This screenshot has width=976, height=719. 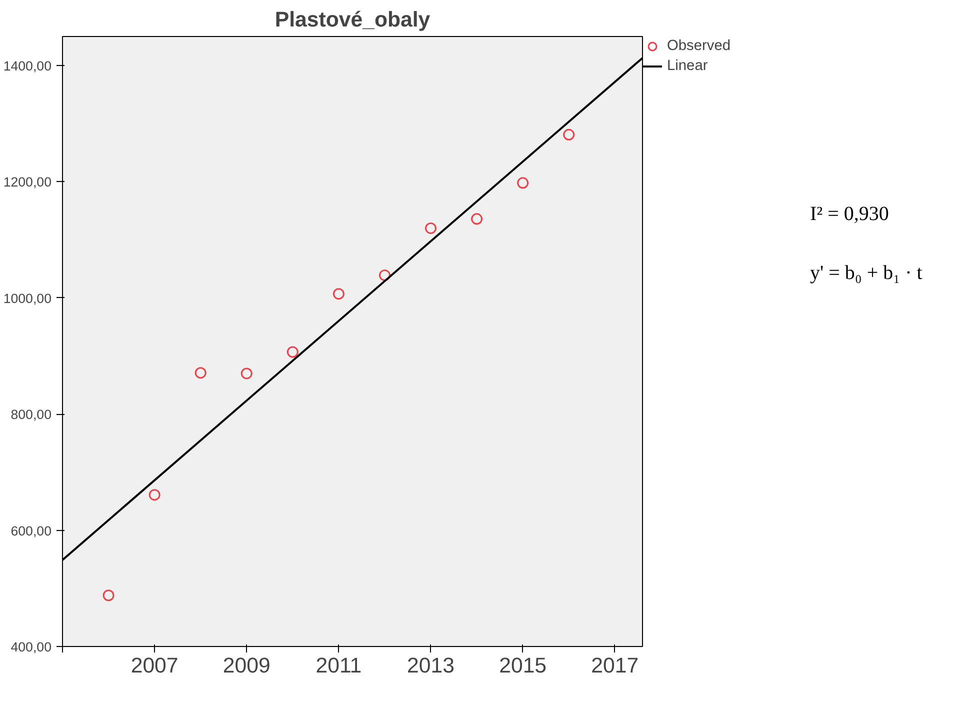 I want to click on legend-label: Linear, so click(x=687, y=66).